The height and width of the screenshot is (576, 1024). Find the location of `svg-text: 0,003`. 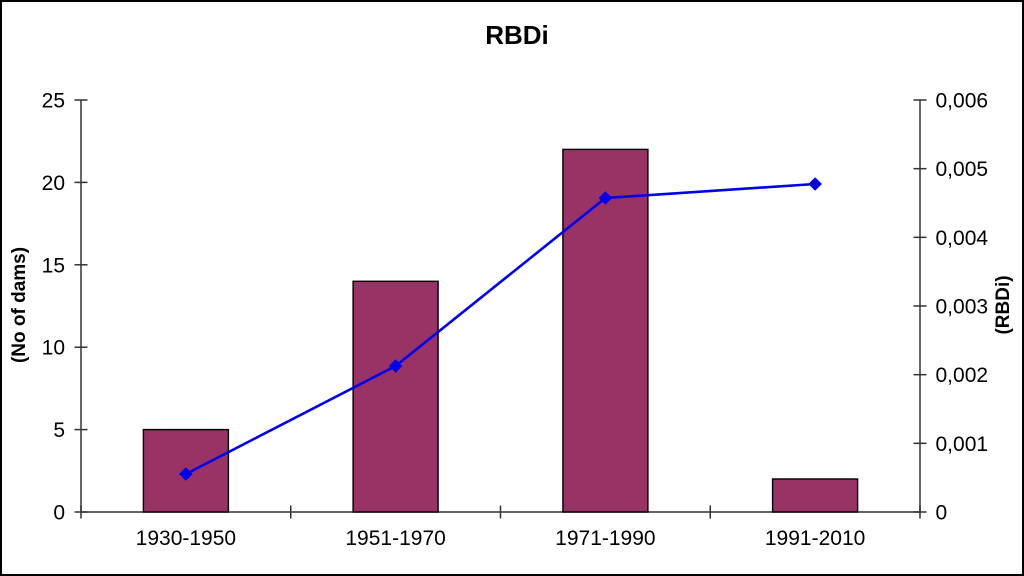

svg-text: 0,003 is located at coordinates (962, 307).